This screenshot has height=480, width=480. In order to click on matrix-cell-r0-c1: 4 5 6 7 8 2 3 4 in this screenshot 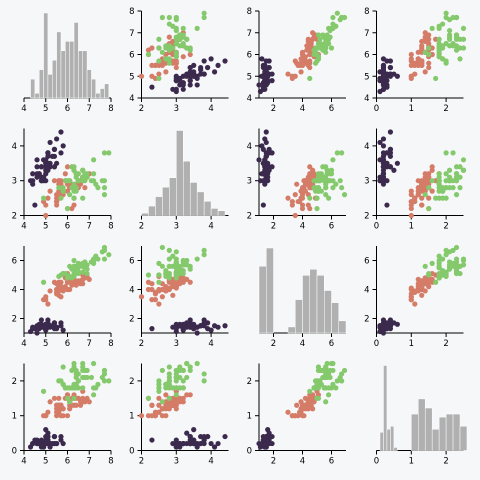, I will do `click(179, 60)`.